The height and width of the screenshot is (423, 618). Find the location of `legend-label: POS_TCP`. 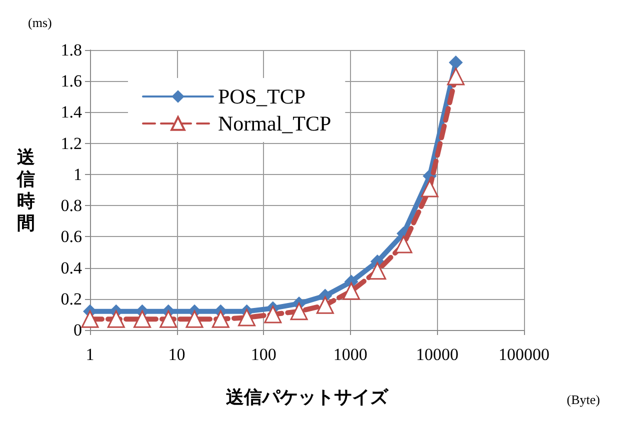

legend-label: POS_TCP is located at coordinates (262, 96).